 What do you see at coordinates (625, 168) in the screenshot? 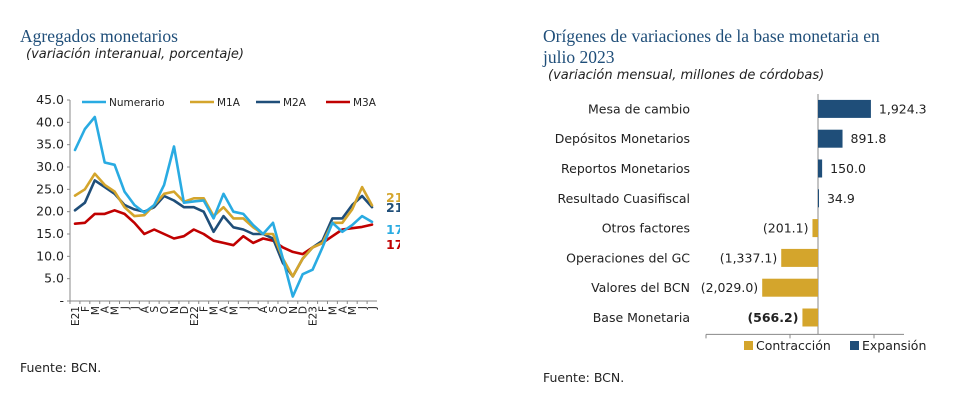
I see `category-label: Reportos Monetarios` at bounding box center [625, 168].